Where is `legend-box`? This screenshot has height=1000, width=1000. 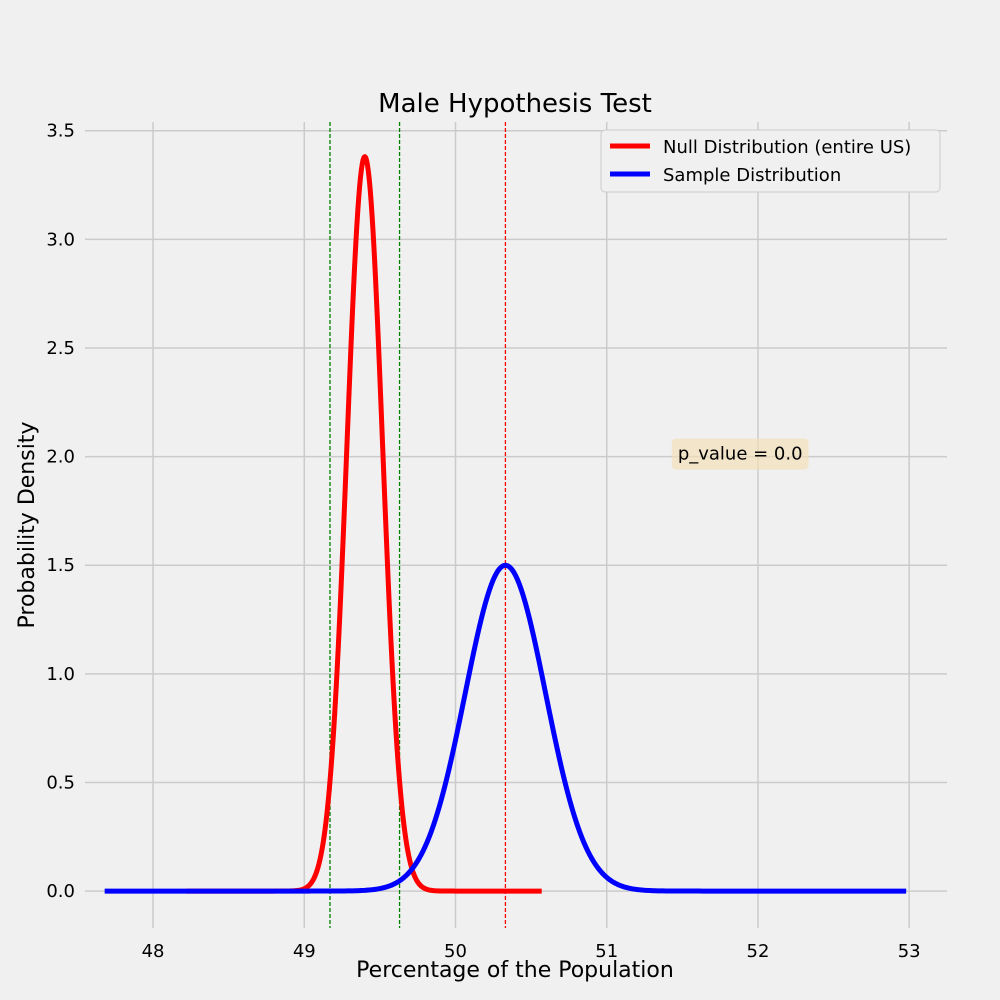
legend-box is located at coordinates (770, 161).